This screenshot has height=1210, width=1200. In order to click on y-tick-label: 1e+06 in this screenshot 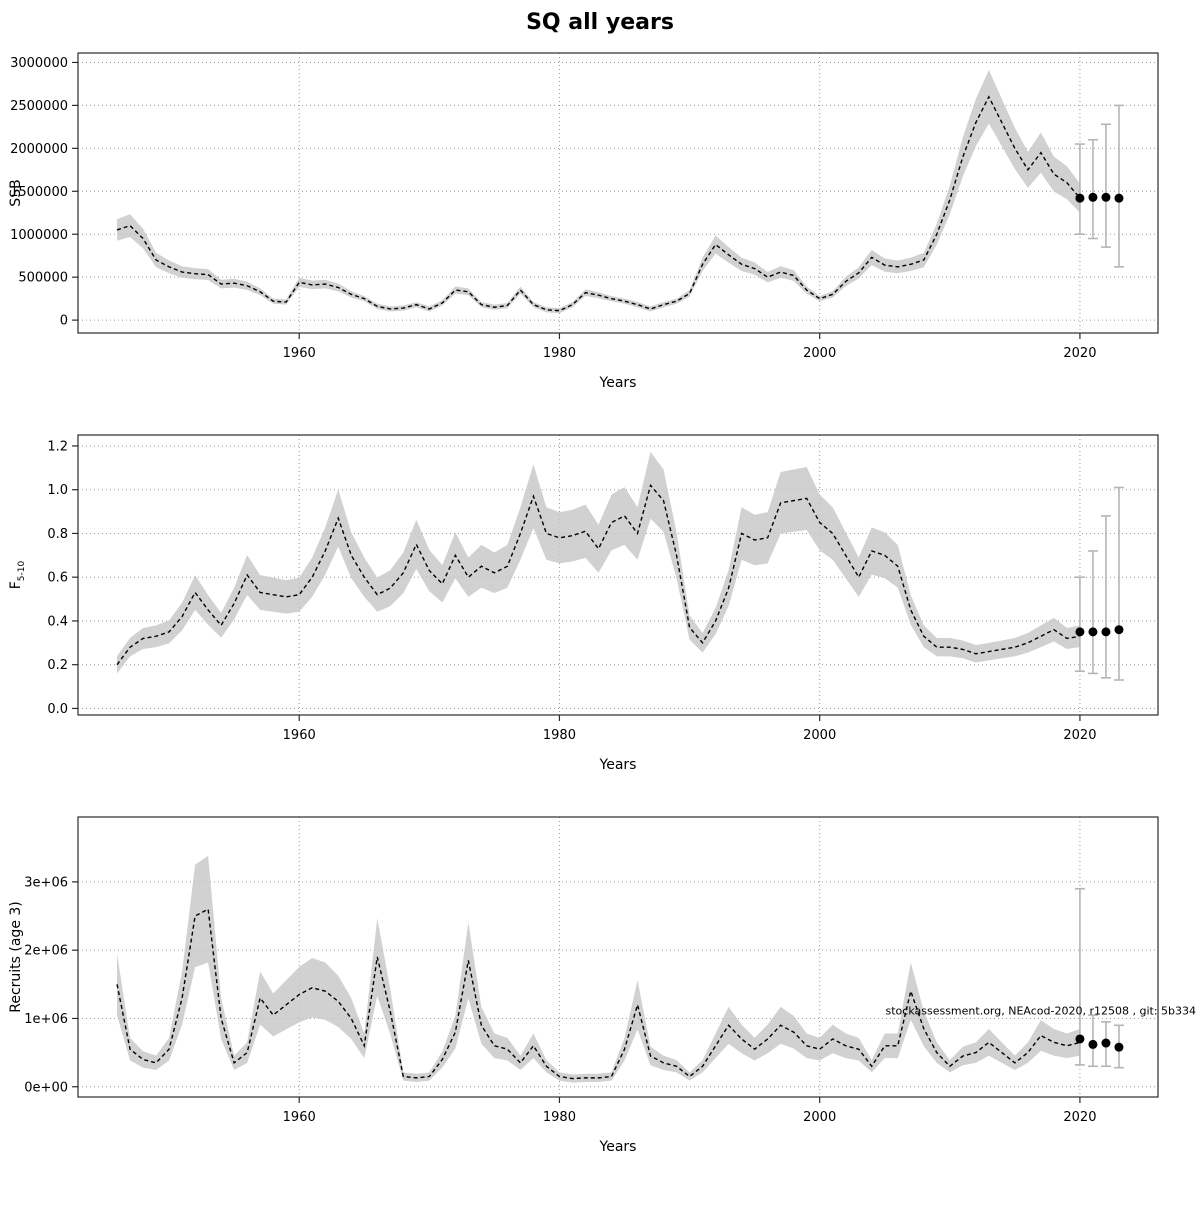, I will do `click(46, 1019)`.